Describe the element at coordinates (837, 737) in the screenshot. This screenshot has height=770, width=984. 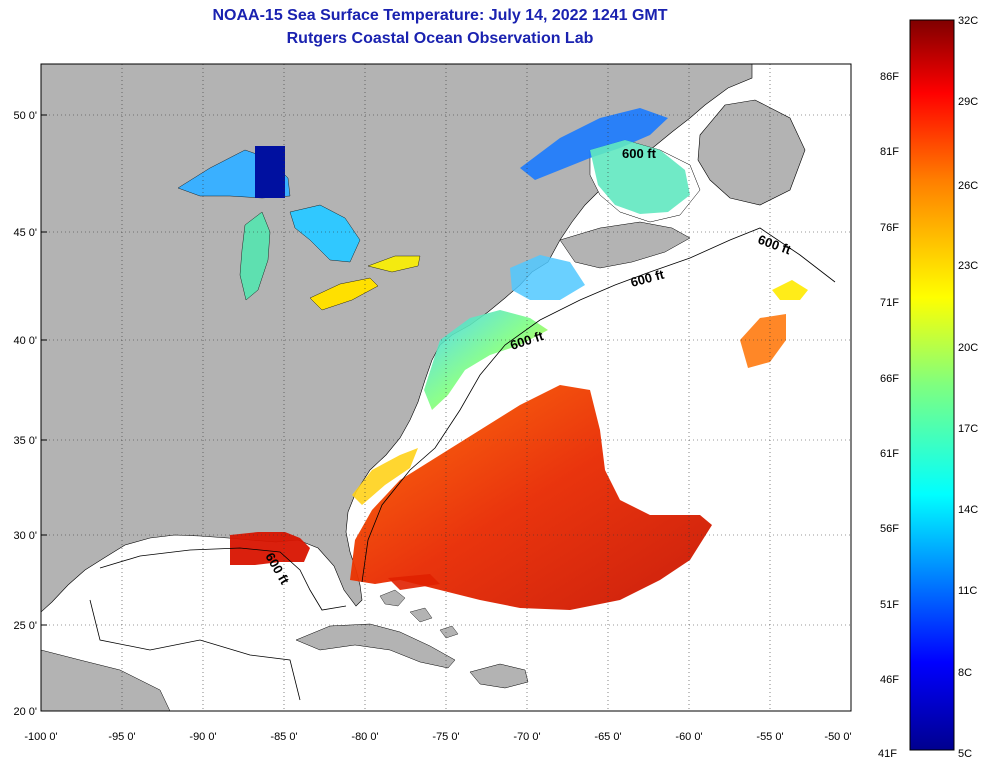
I see `lon-tick-label: -50 0'` at that location.